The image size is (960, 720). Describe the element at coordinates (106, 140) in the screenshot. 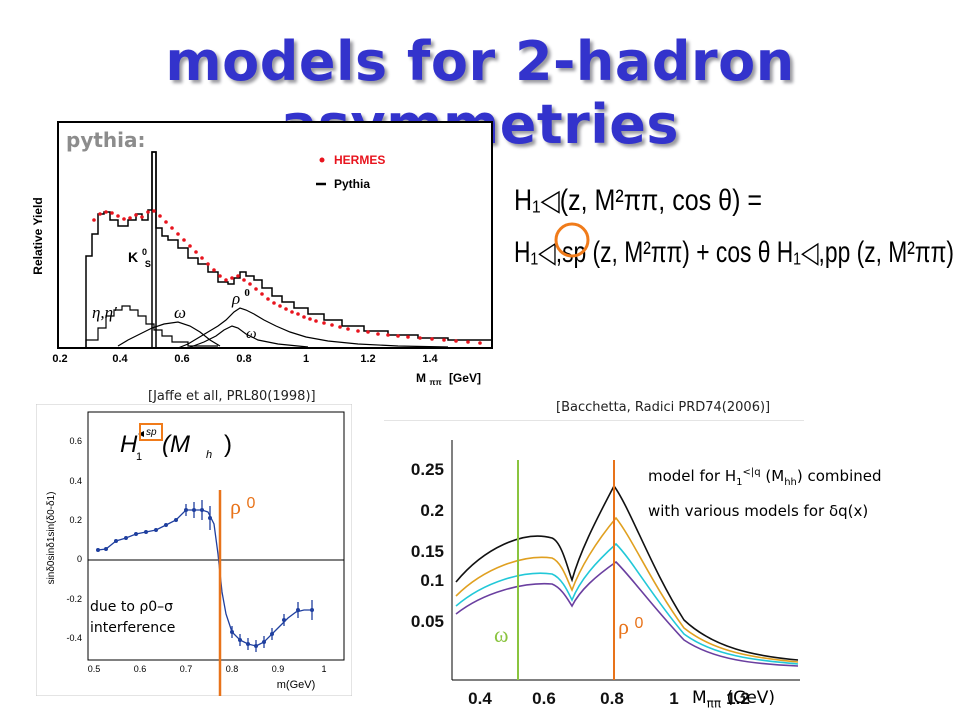

I see `pythia-label: pythia:` at that location.